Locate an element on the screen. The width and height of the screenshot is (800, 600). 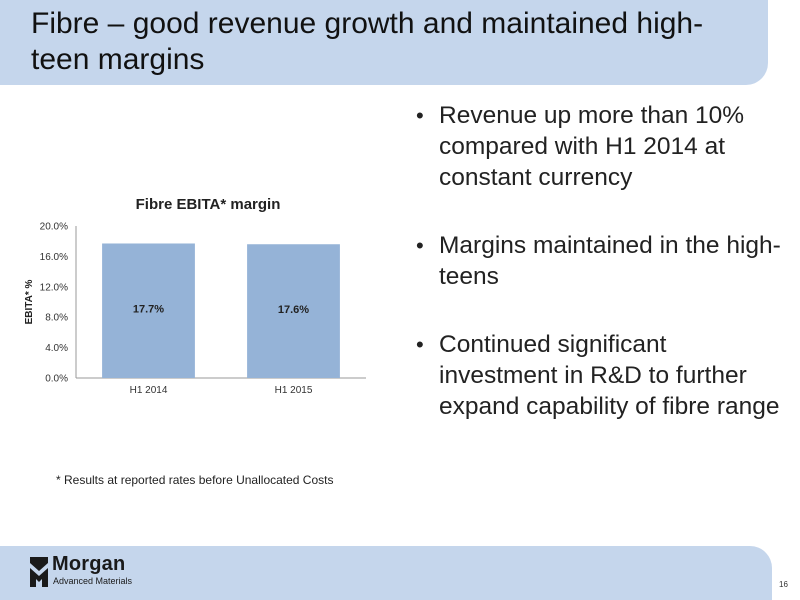
logo-name: Morgan is located at coordinates (89, 564).